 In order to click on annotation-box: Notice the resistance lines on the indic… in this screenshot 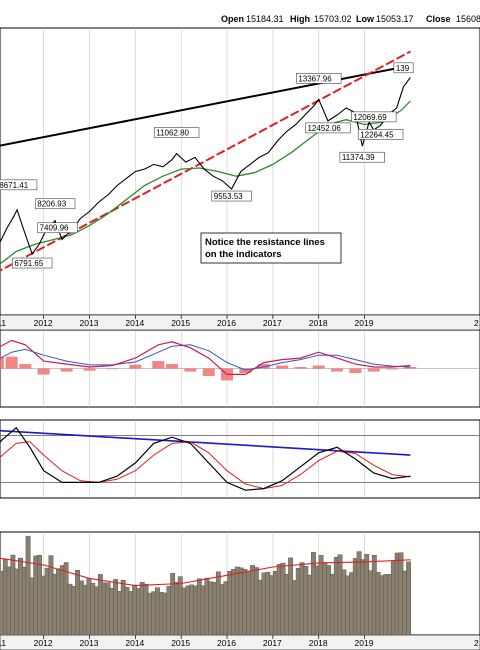, I will do `click(271, 248)`.